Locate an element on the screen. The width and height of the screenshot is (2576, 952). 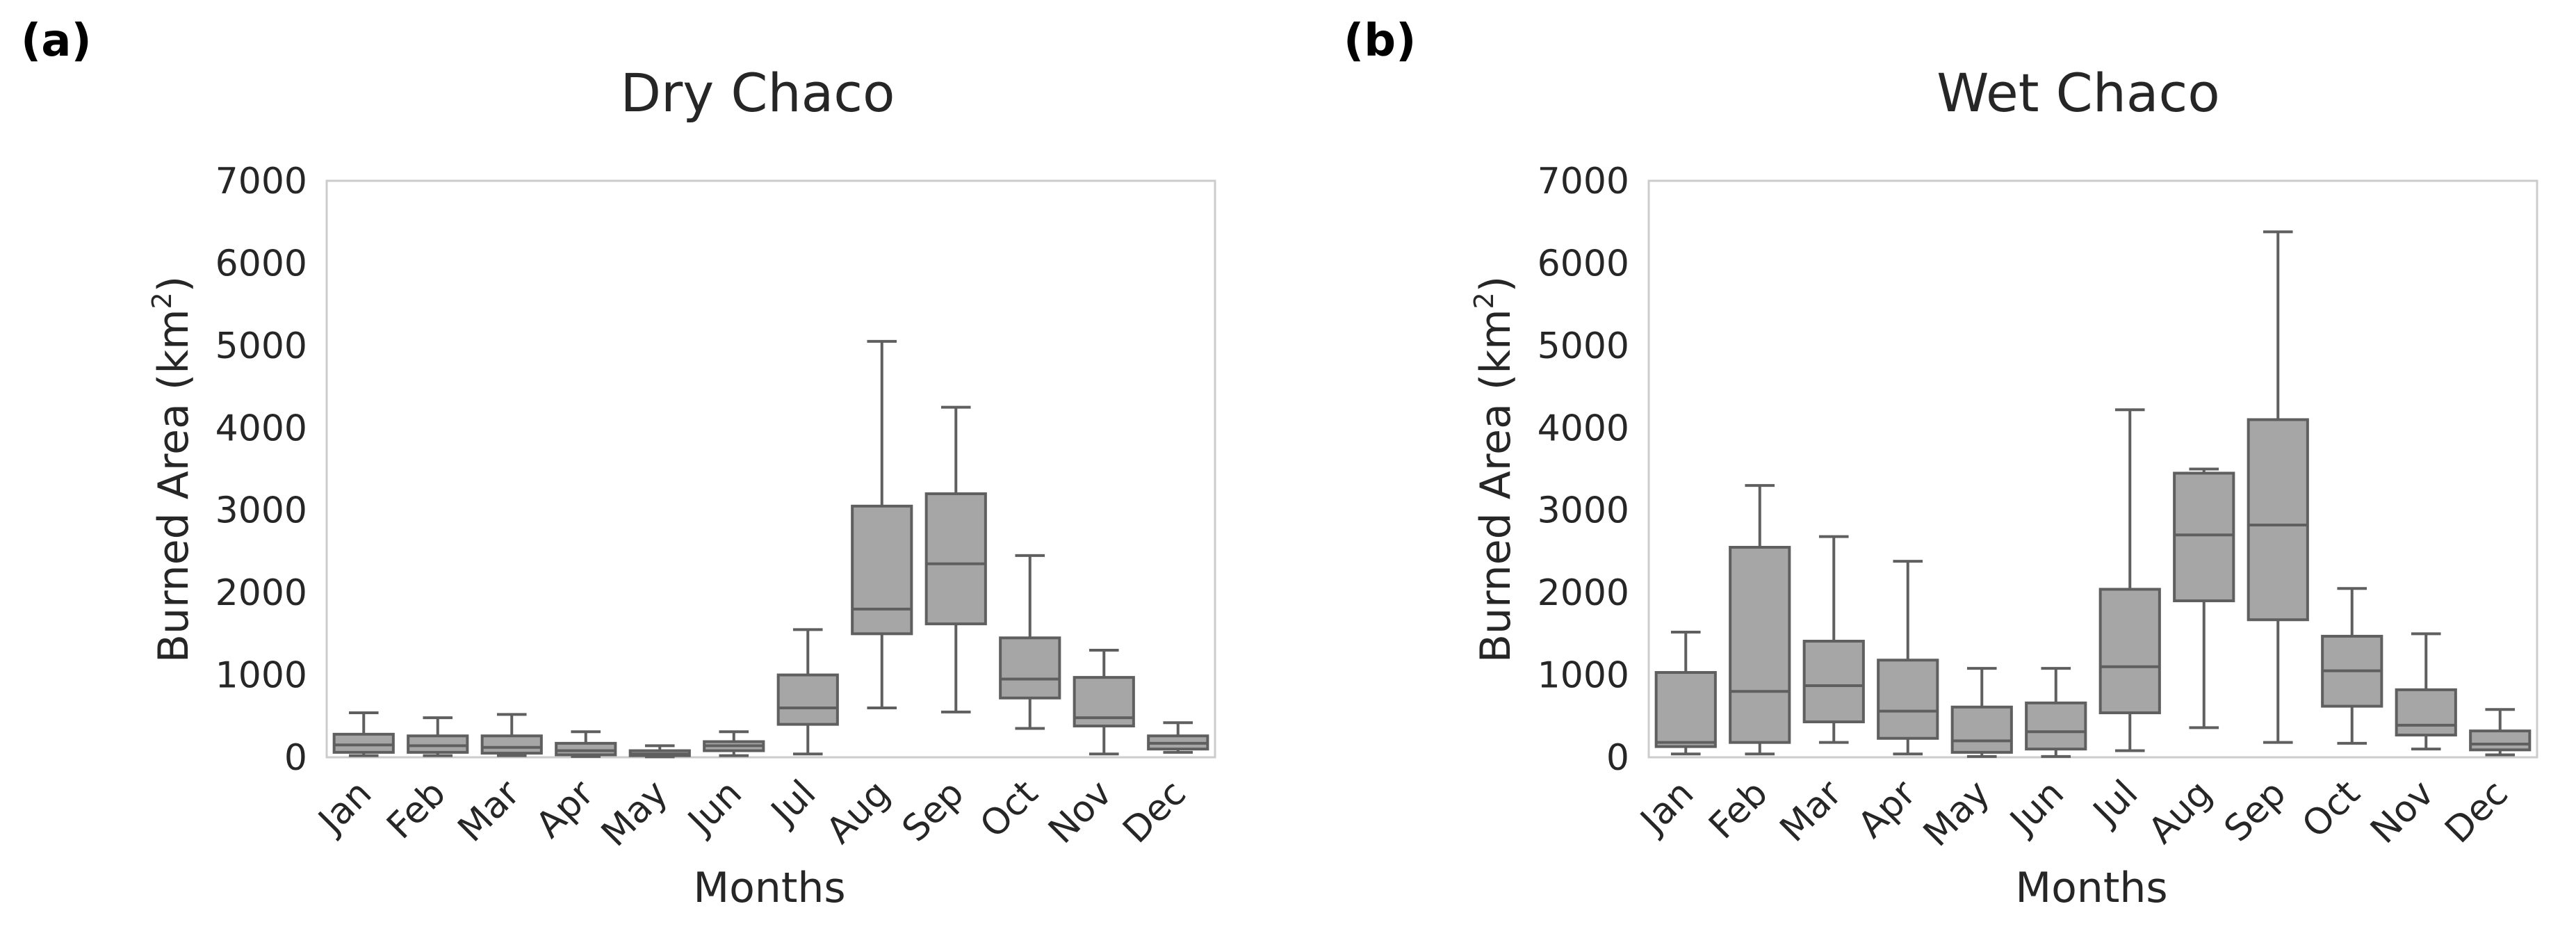
y-tick-labels-a: 0 1000 2000 3000 4000 5000 6000 7000 is located at coordinates (261, 470).